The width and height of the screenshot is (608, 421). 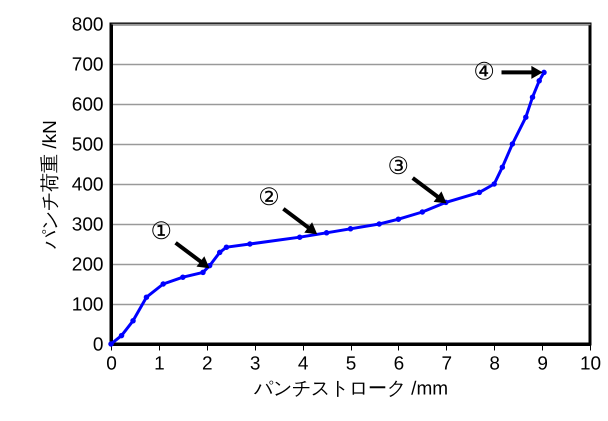 I want to click on x-tick-label: 7, so click(x=447, y=364).